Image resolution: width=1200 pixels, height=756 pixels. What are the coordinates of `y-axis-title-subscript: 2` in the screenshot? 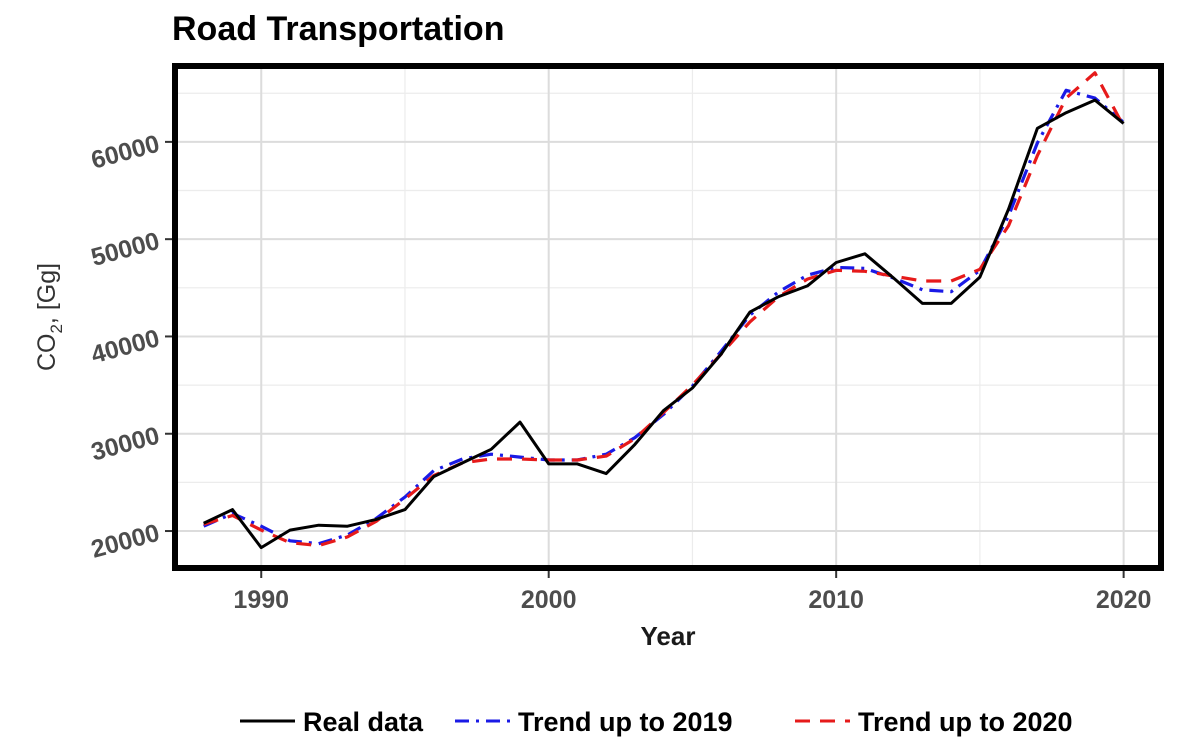 It's located at (56, 328).